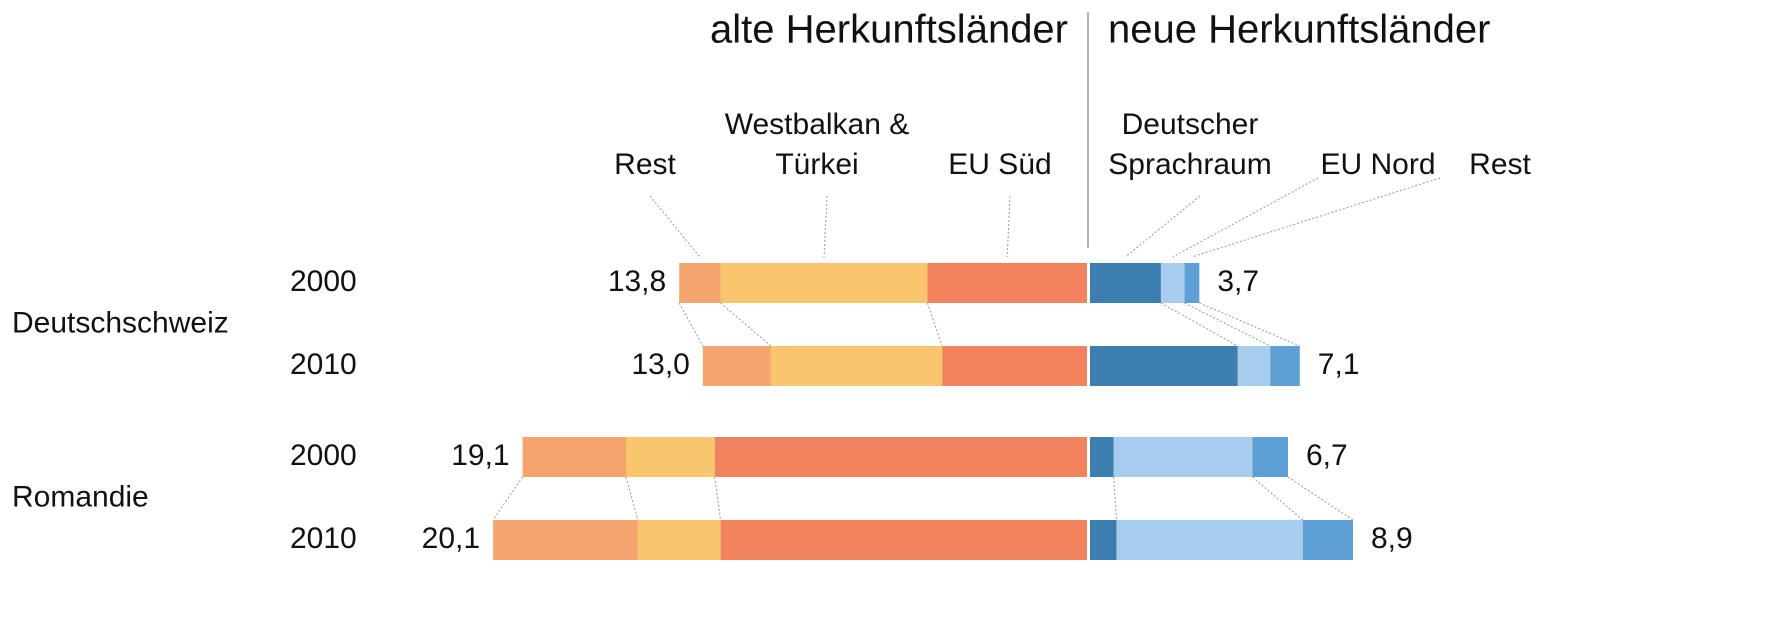 Image resolution: width=1777 pixels, height=634 pixels. What do you see at coordinates (1000, 164) in the screenshot?
I see `series-label: EU Süd` at bounding box center [1000, 164].